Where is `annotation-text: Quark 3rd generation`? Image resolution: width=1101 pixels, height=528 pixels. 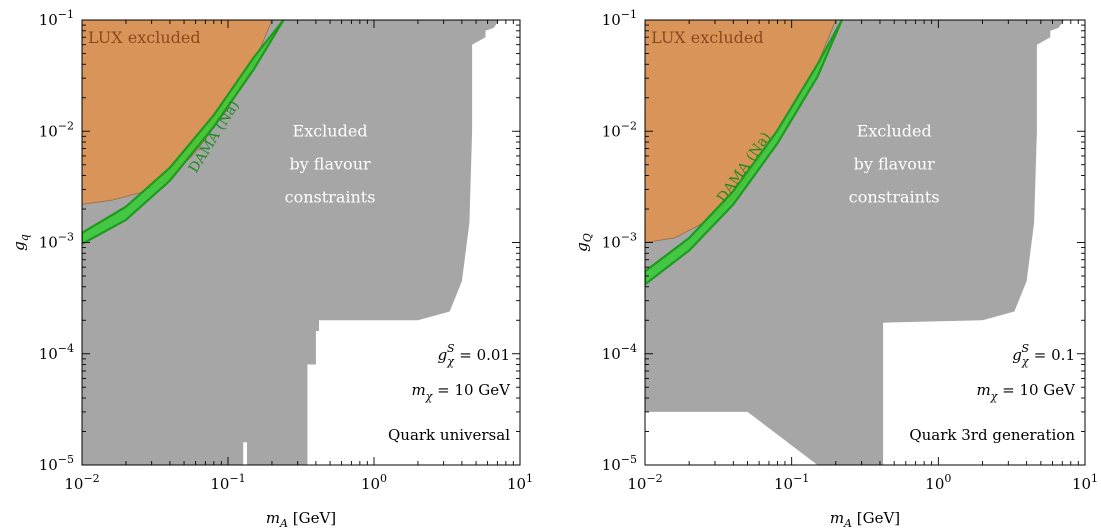
annotation-text: Quark 3rd generation is located at coordinates (992, 435).